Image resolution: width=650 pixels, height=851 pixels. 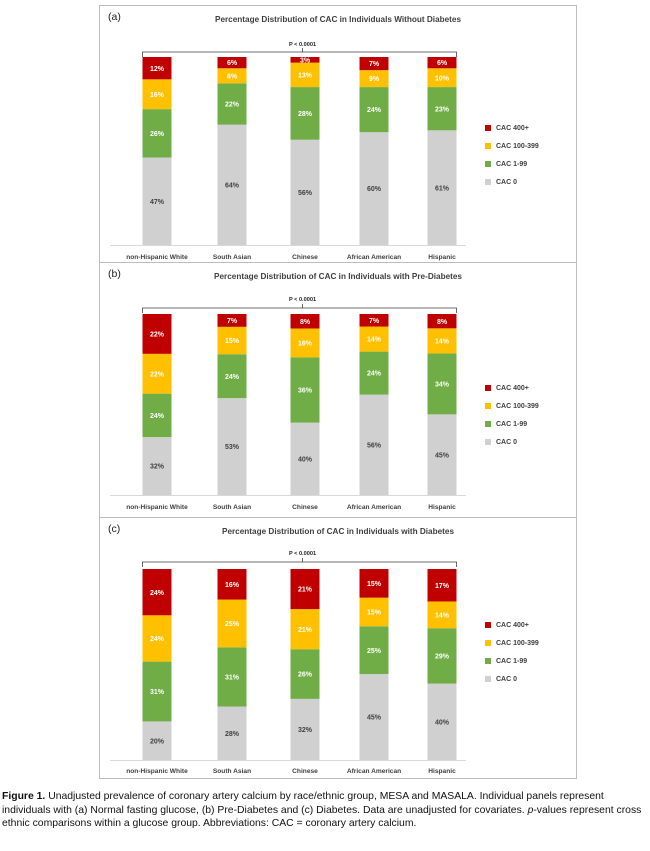 I want to click on data-label: 15%, so click(x=374, y=584).